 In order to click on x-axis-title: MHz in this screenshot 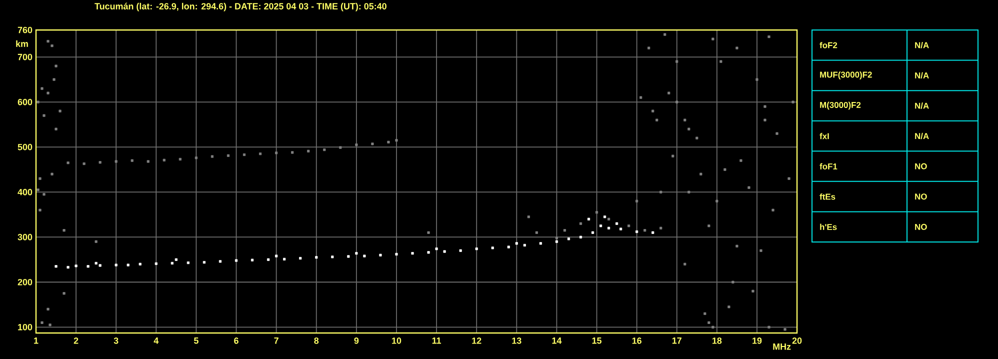, I will do `click(782, 347)`.